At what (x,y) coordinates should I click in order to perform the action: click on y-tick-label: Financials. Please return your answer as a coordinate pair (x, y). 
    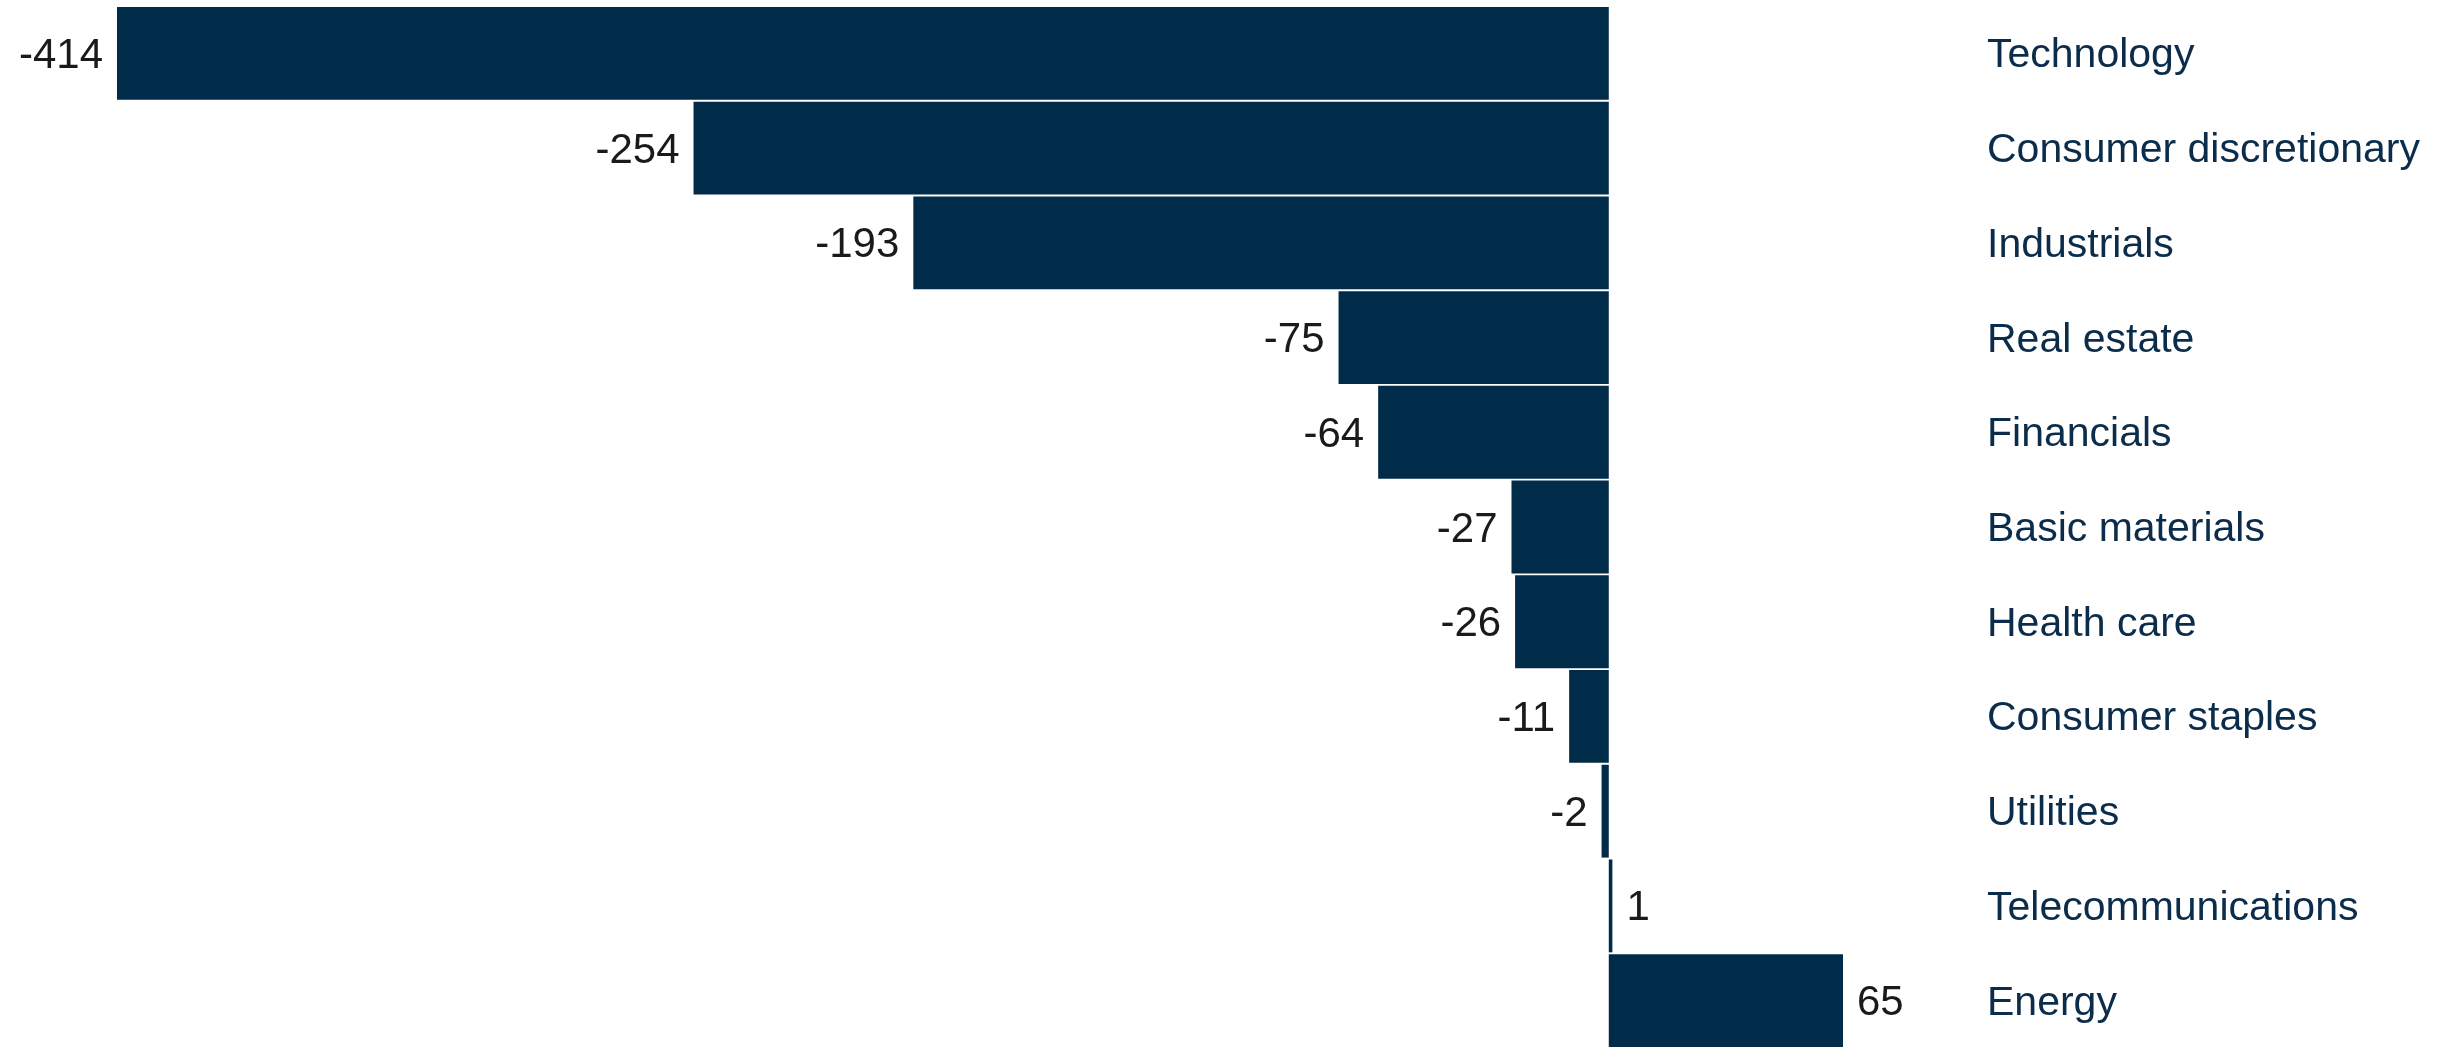
    Looking at the image, I should click on (2079, 432).